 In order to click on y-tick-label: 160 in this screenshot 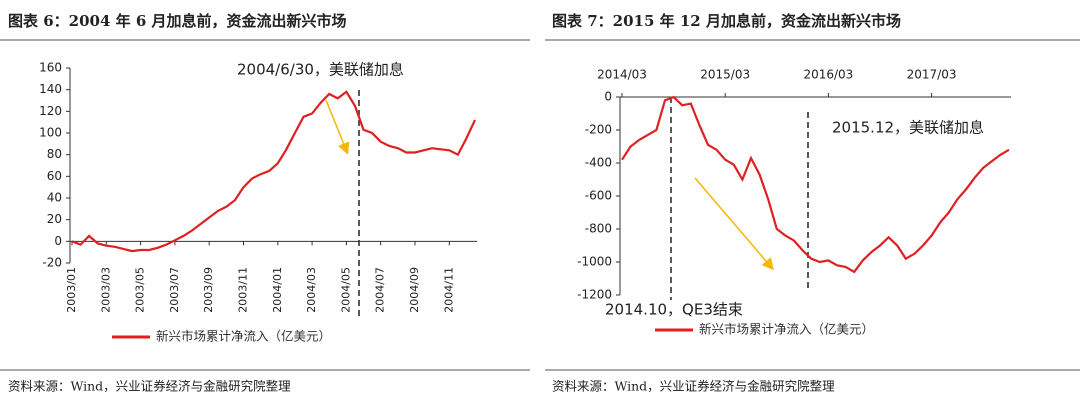, I will do `click(50, 68)`.